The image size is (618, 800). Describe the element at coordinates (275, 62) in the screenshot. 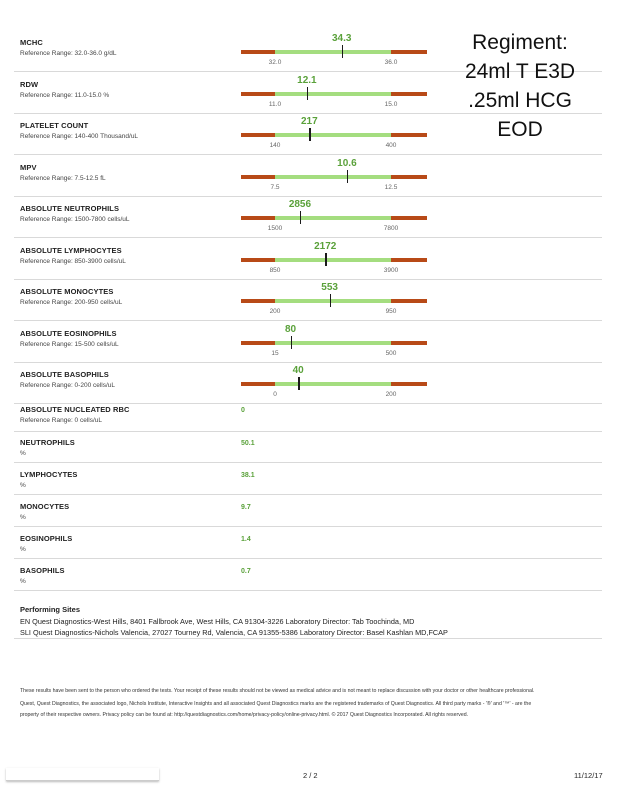

I see `range-low-label: 32.0` at that location.